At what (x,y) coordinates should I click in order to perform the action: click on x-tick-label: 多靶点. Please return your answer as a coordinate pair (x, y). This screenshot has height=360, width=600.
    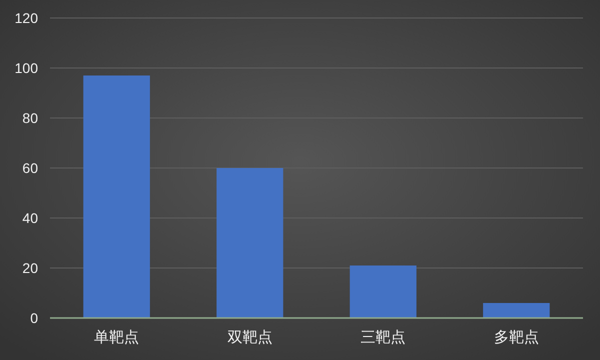
    Looking at the image, I should click on (516, 337).